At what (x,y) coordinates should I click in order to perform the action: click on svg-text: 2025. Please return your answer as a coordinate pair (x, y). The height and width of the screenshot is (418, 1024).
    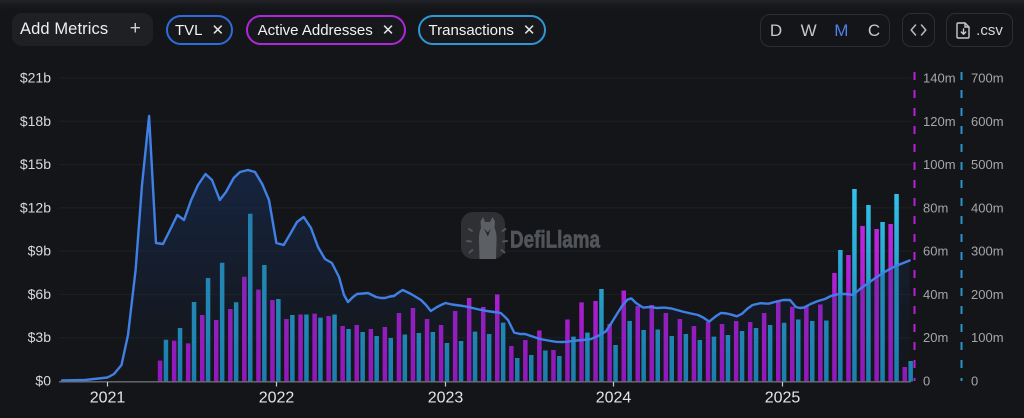
    Looking at the image, I should click on (783, 398).